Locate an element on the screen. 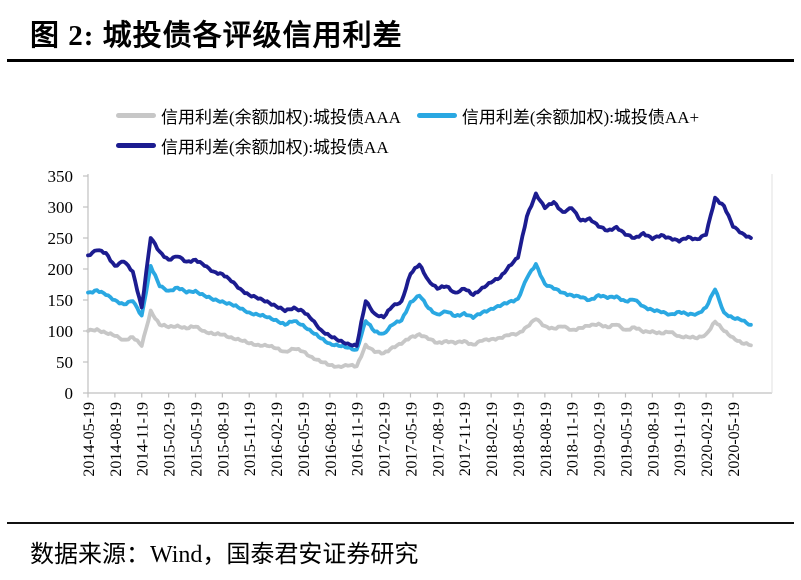  y-axis-label: 350 is located at coordinates (61, 176).